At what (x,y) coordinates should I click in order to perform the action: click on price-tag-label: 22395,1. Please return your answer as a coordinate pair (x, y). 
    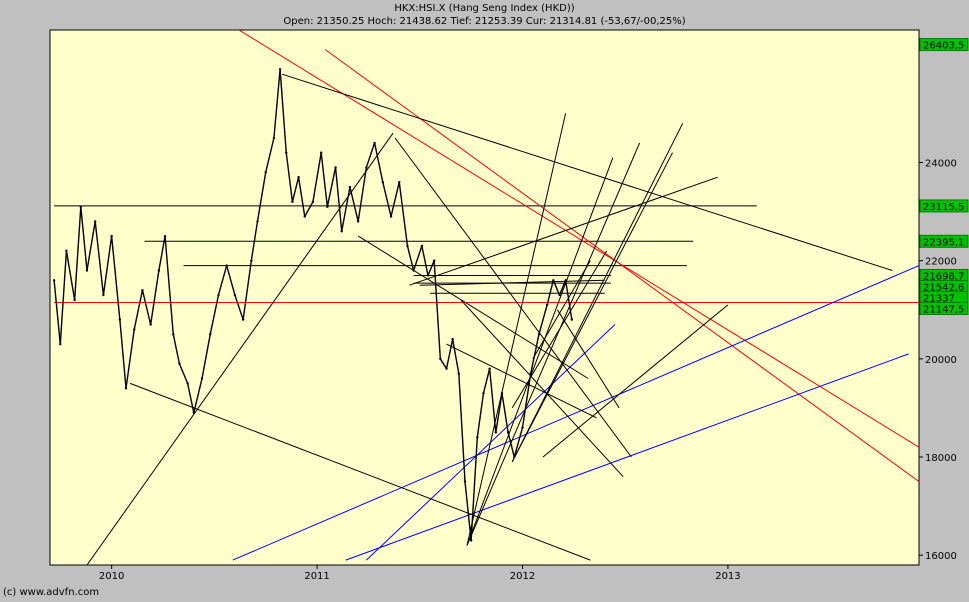
    Looking at the image, I should click on (943, 242).